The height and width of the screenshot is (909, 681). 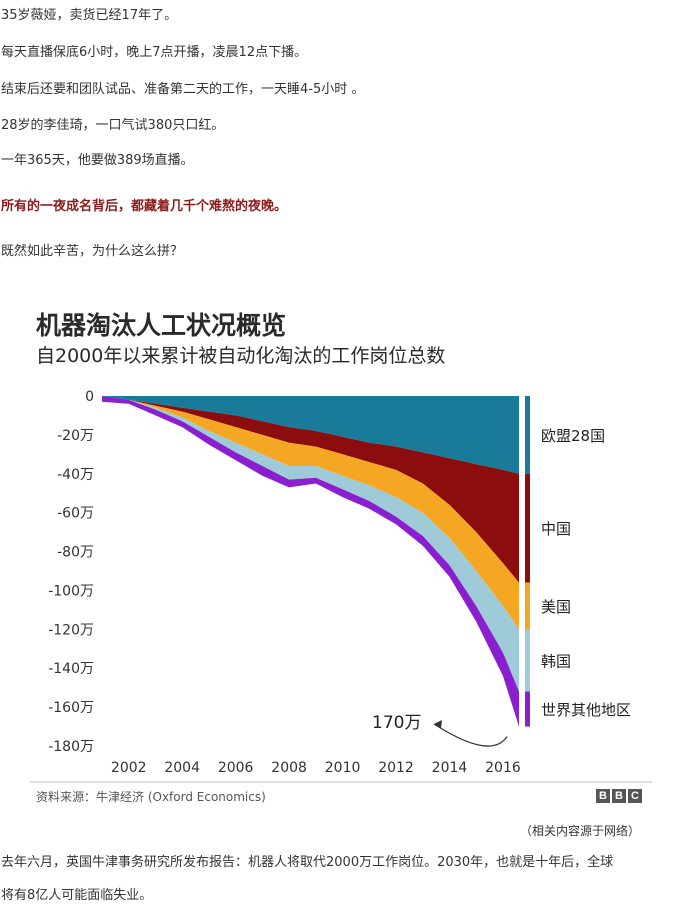 I want to click on x-tick-label: 2012, so click(x=396, y=768).